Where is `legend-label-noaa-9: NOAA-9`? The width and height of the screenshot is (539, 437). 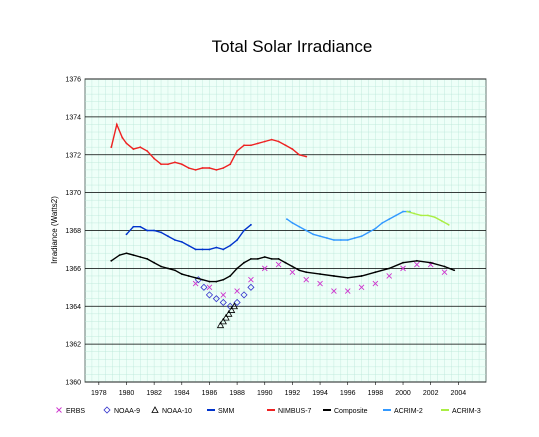 legend-label-noaa-9: NOAA-9 is located at coordinates (127, 411).